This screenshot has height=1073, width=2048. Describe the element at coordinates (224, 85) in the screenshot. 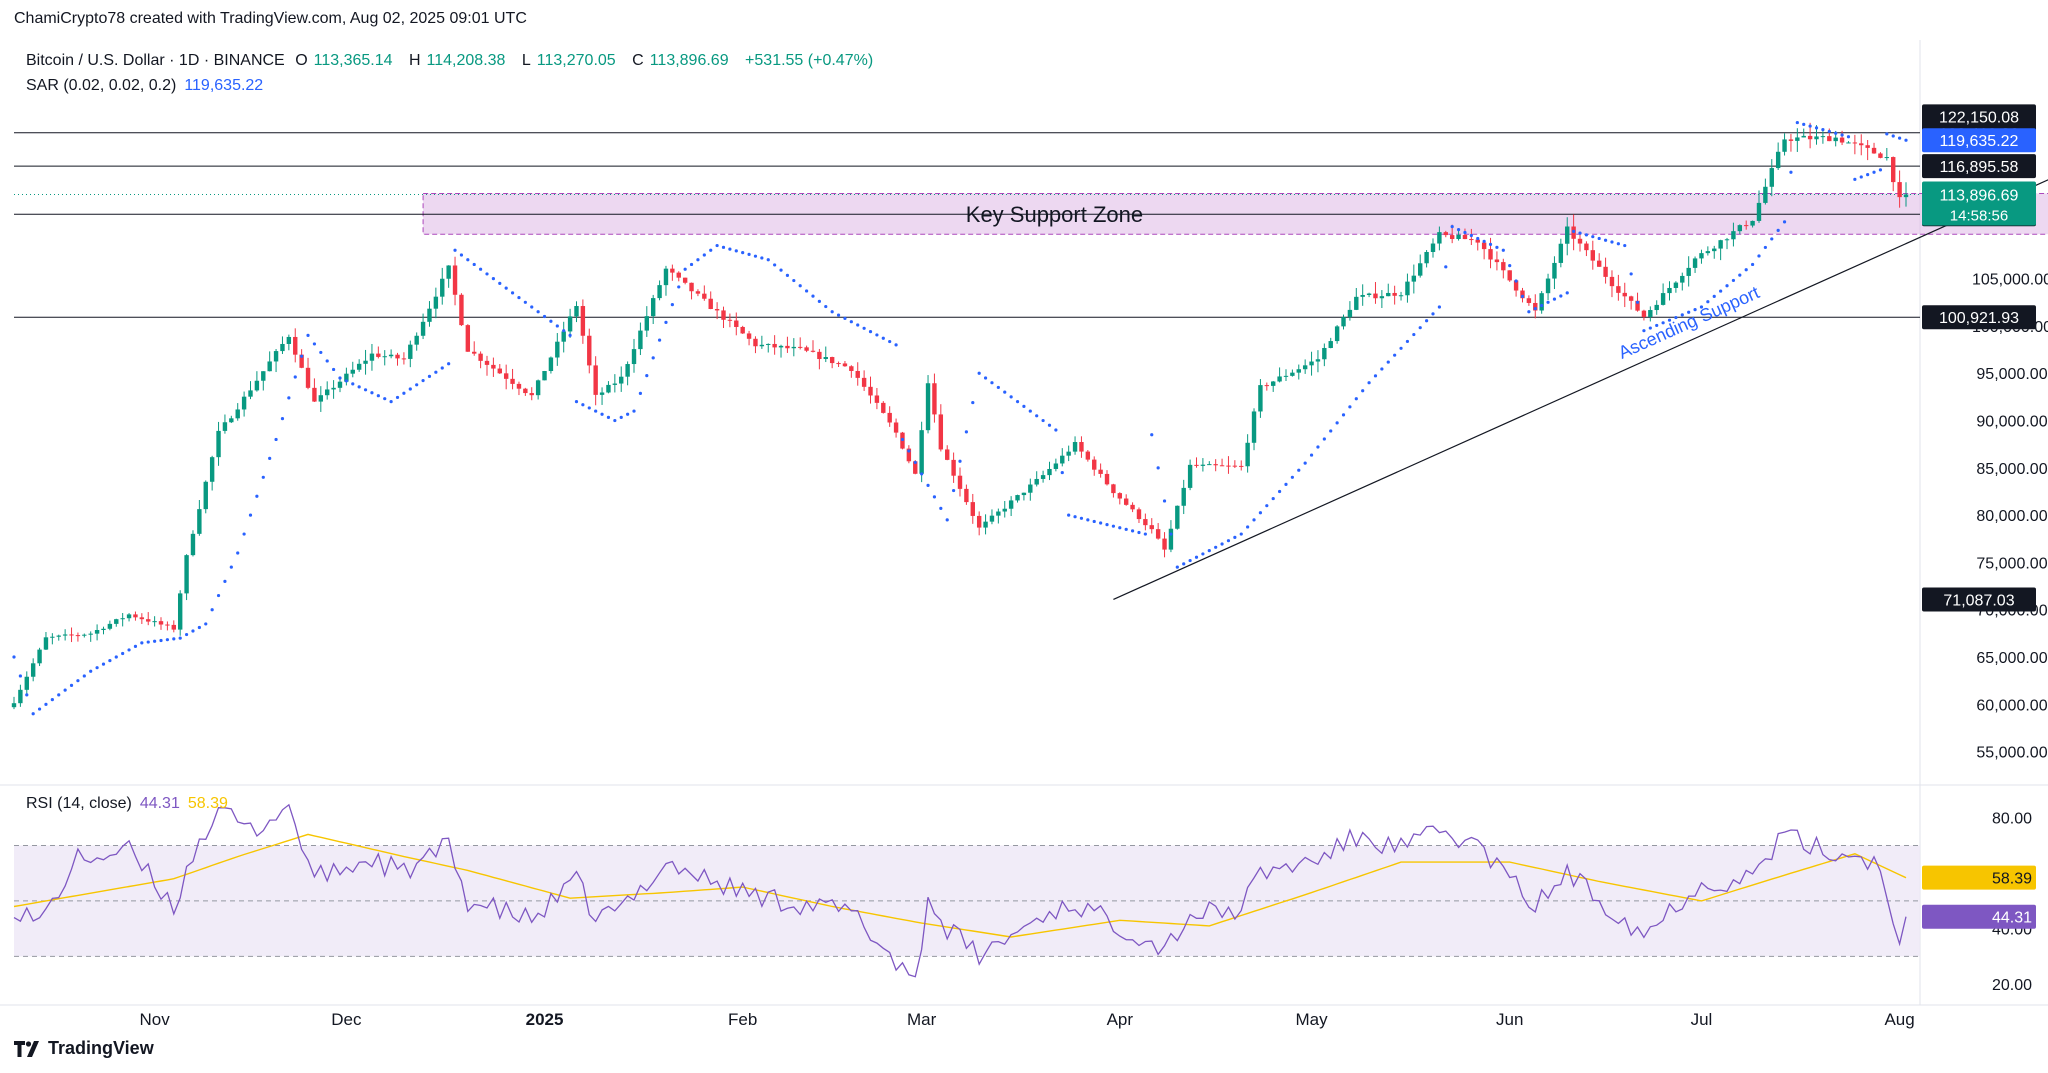

I see `sar-value: 119,635.22` at that location.